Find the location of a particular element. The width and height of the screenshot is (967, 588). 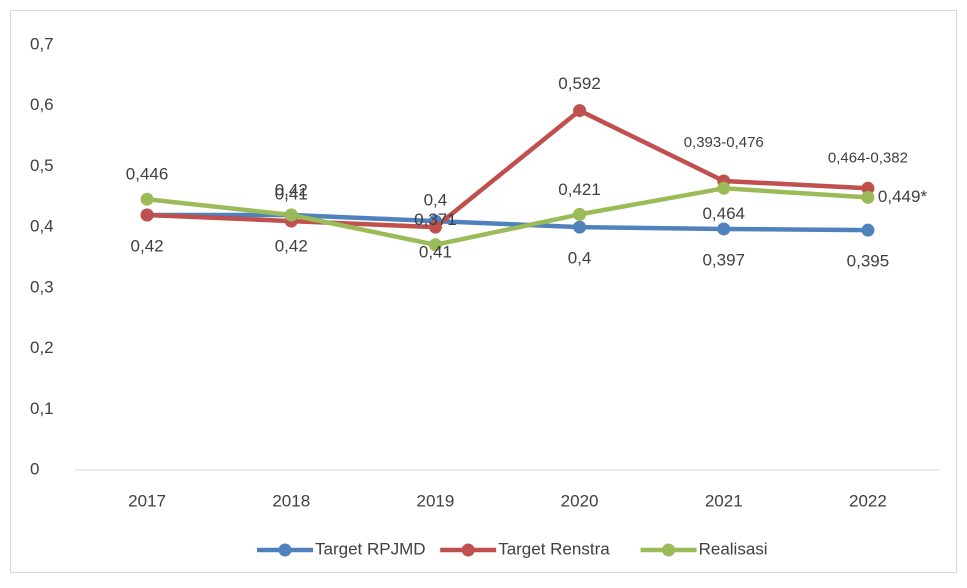

data-label: 0,421 is located at coordinates (579, 189).